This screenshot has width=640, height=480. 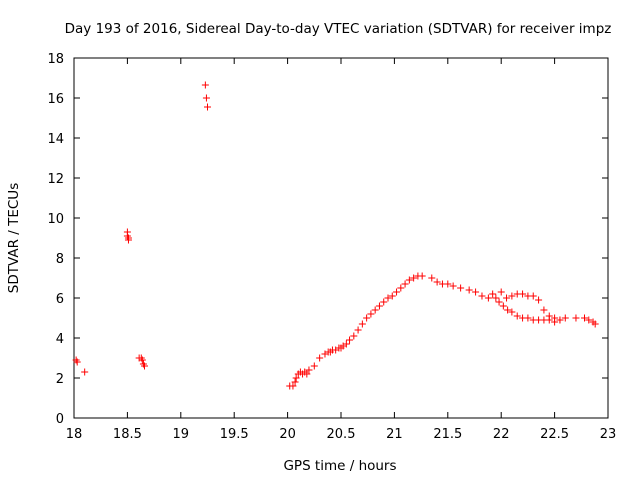 What do you see at coordinates (181, 434) in the screenshot?
I see `x-tick-label: 19` at bounding box center [181, 434].